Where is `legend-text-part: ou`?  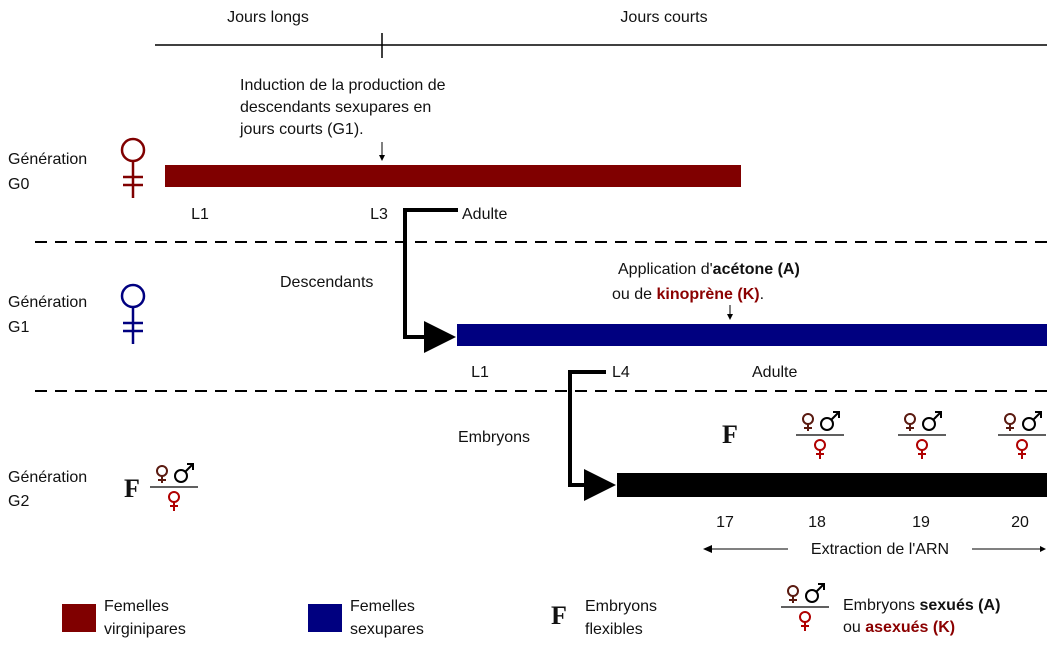
legend-text-part: ou is located at coordinates (854, 627).